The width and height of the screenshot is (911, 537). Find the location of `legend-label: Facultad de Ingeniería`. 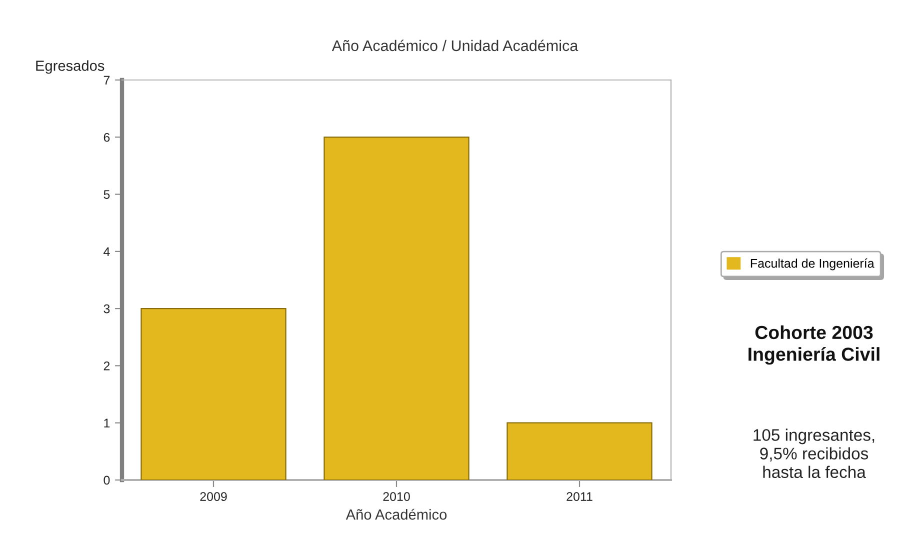

legend-label: Facultad de Ingeniería is located at coordinates (812, 264).